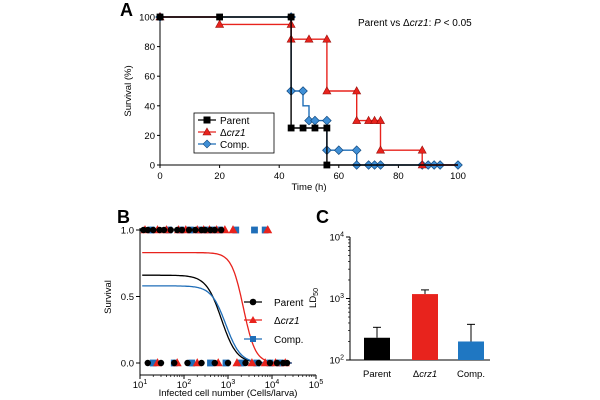  I want to click on b-x-label: Infected cell number (Cells/larva), so click(228, 393).